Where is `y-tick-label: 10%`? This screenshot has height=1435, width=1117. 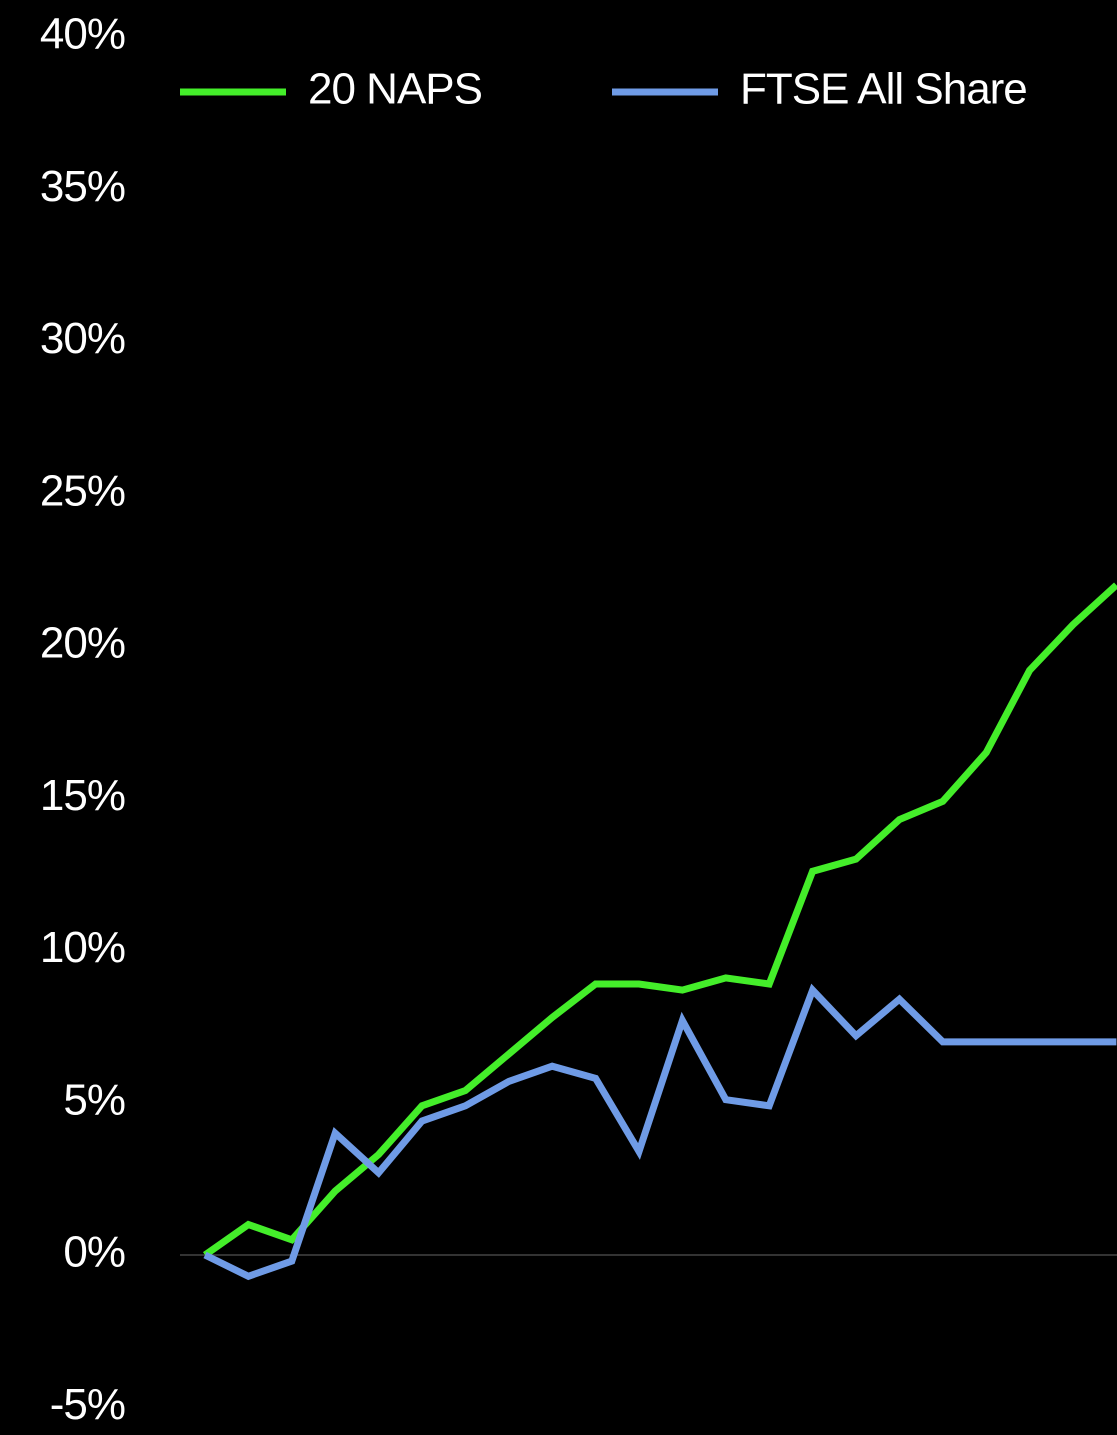
y-tick-label: 10% is located at coordinates (82, 947).